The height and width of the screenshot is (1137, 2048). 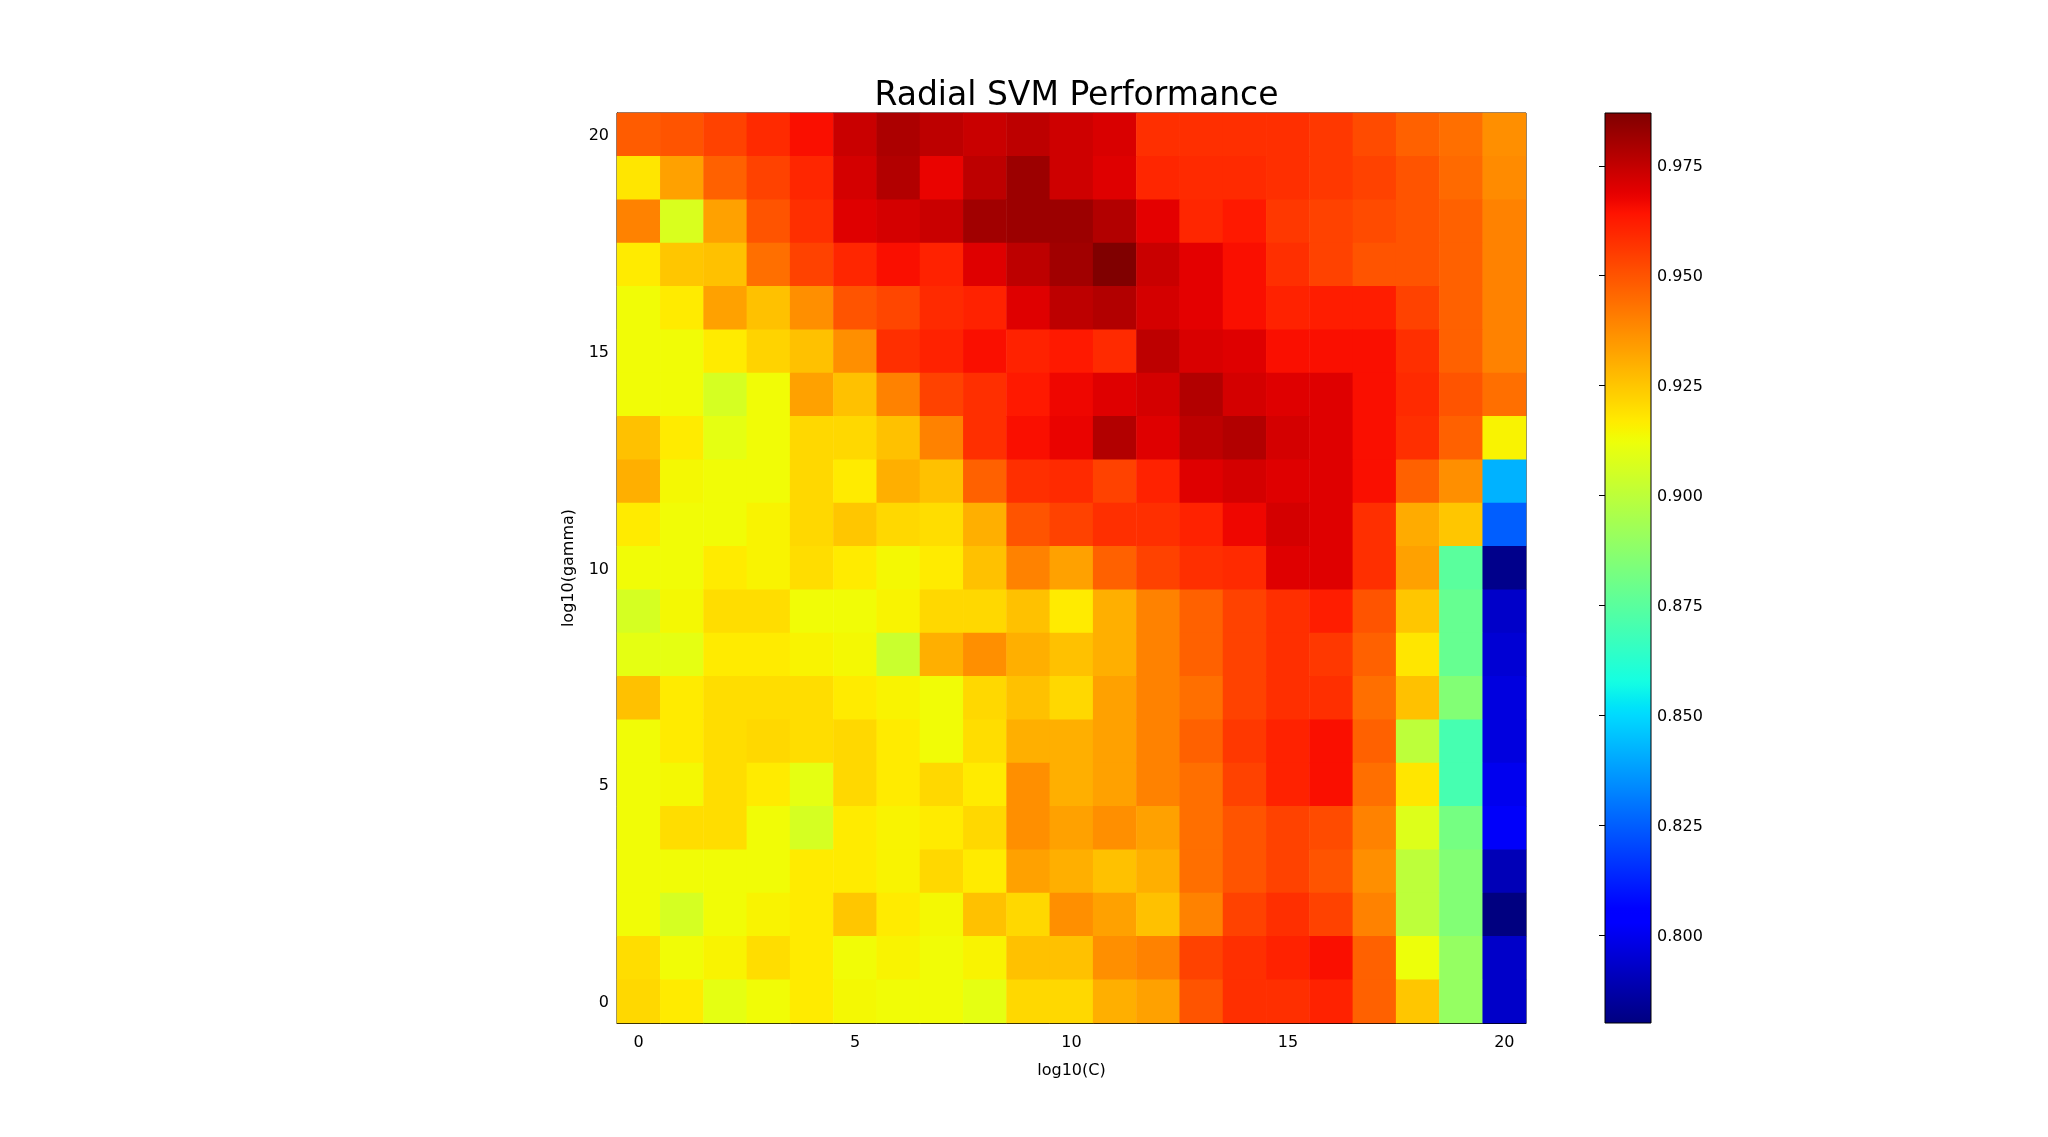 I want to click on color-bar-label: 0.950, so click(x=1680, y=276).